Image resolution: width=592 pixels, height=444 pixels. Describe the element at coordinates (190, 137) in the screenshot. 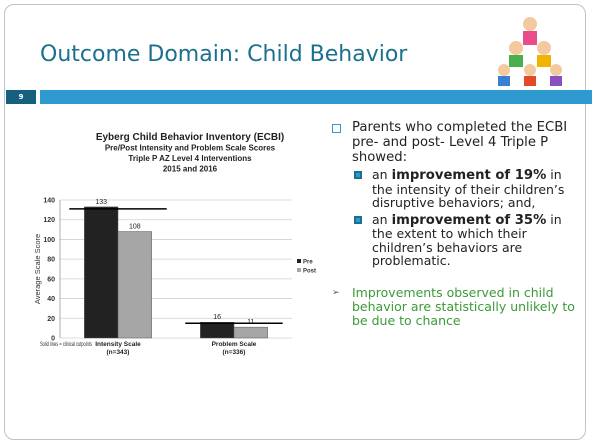

I see `chart-title: Eyberg Child Behavior Inventory (ECBI)` at that location.